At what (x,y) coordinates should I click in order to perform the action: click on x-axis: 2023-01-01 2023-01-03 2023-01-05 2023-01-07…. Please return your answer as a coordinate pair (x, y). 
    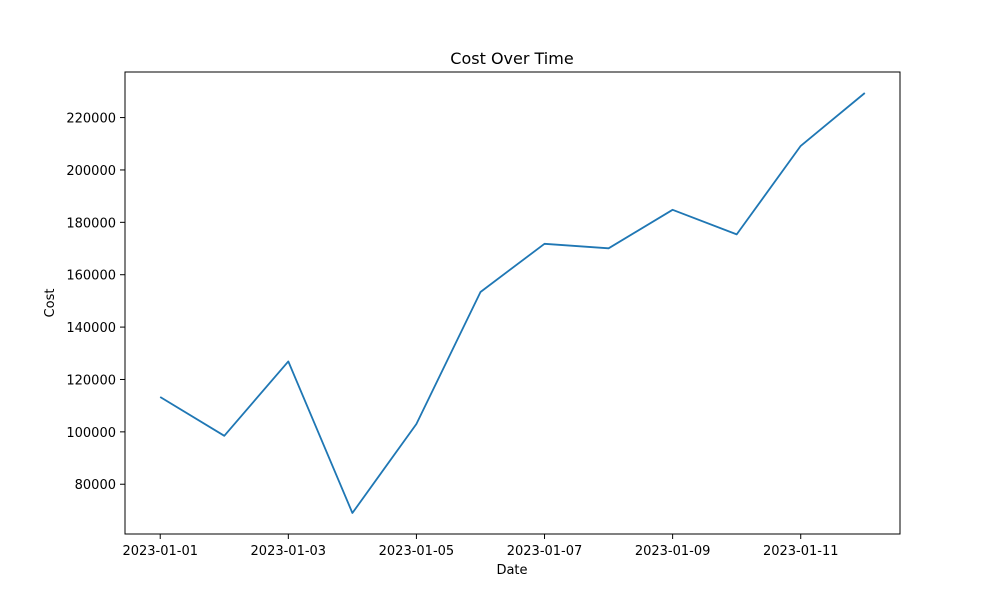
    Looking at the image, I should click on (480, 546).